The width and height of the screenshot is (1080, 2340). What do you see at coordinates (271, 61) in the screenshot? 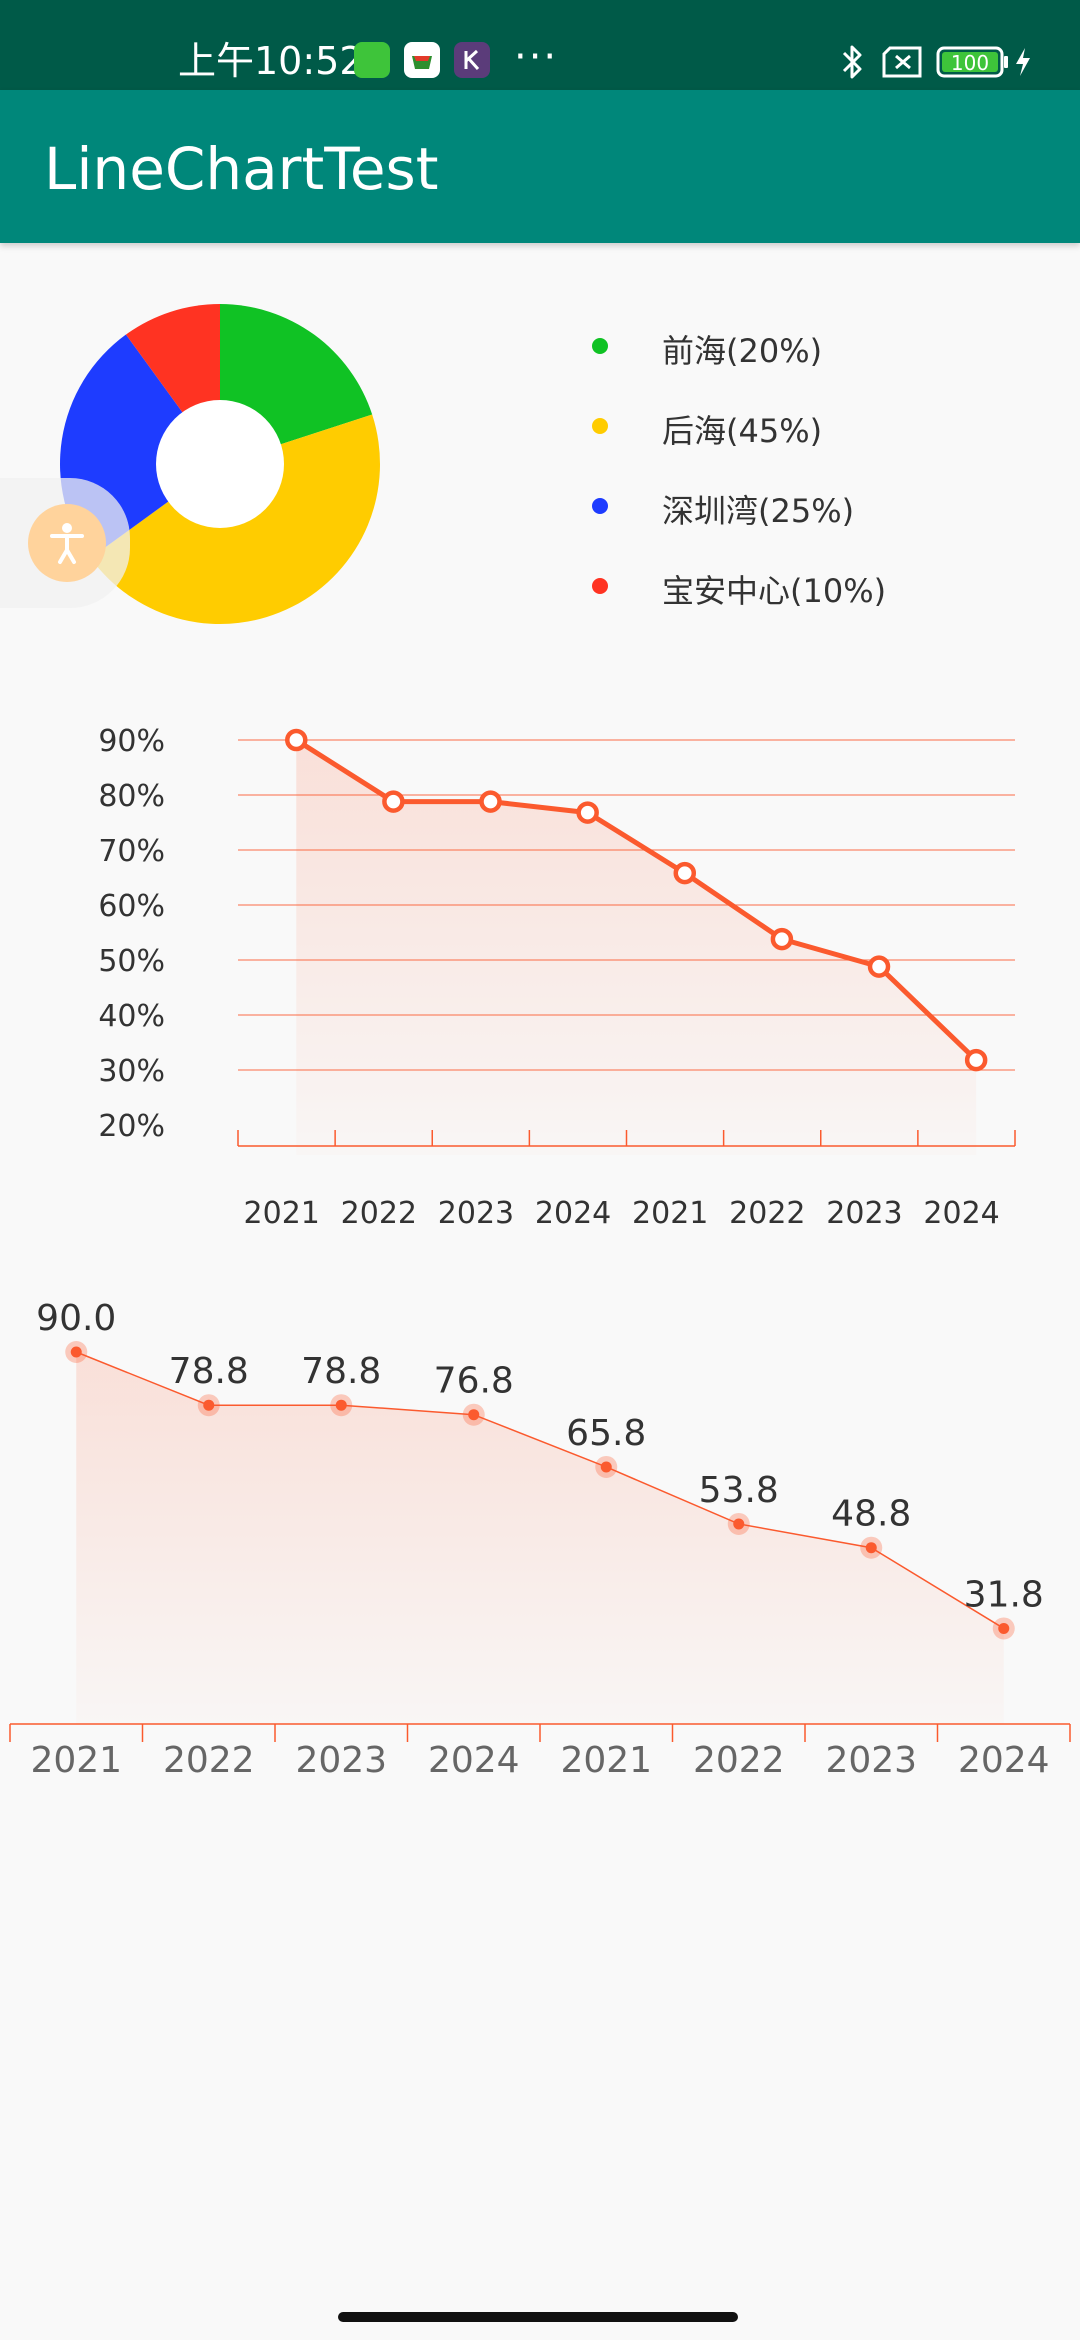
I see `status-time: 上午10:52` at bounding box center [271, 61].